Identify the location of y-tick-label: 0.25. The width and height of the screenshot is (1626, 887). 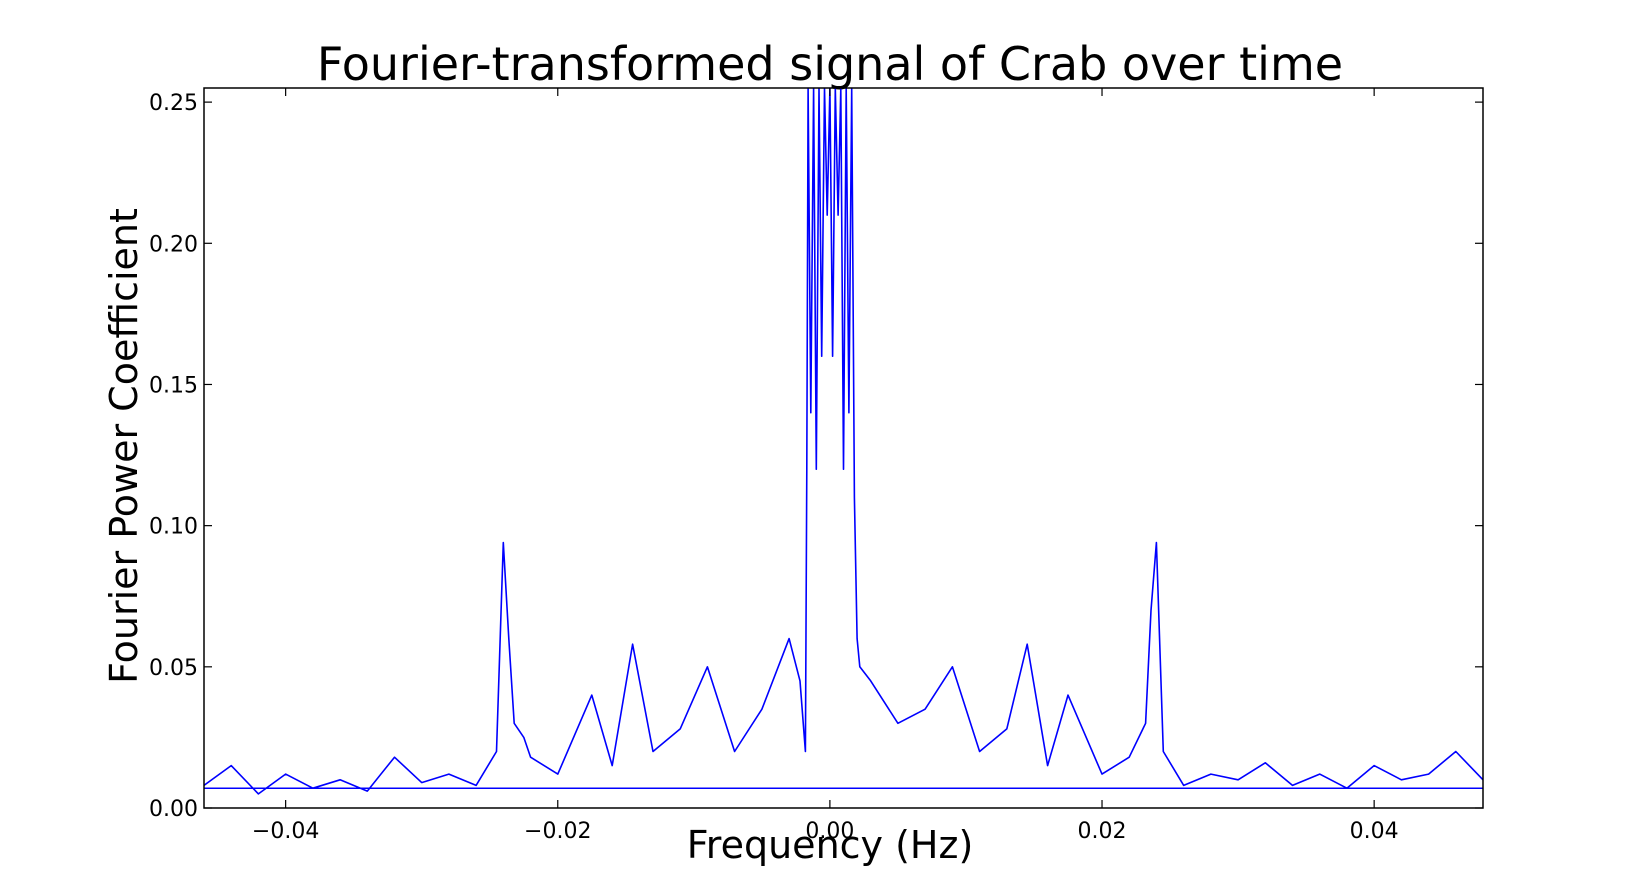
(173, 103).